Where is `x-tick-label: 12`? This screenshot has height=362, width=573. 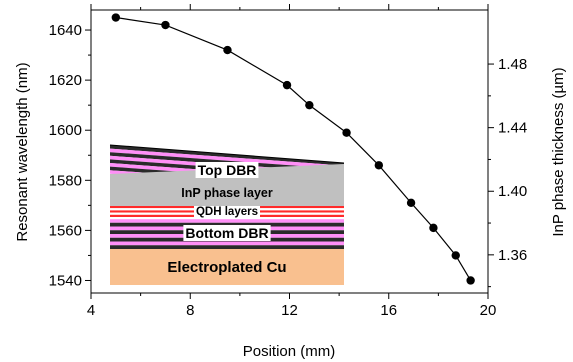 x-tick-label: 12 is located at coordinates (289, 310).